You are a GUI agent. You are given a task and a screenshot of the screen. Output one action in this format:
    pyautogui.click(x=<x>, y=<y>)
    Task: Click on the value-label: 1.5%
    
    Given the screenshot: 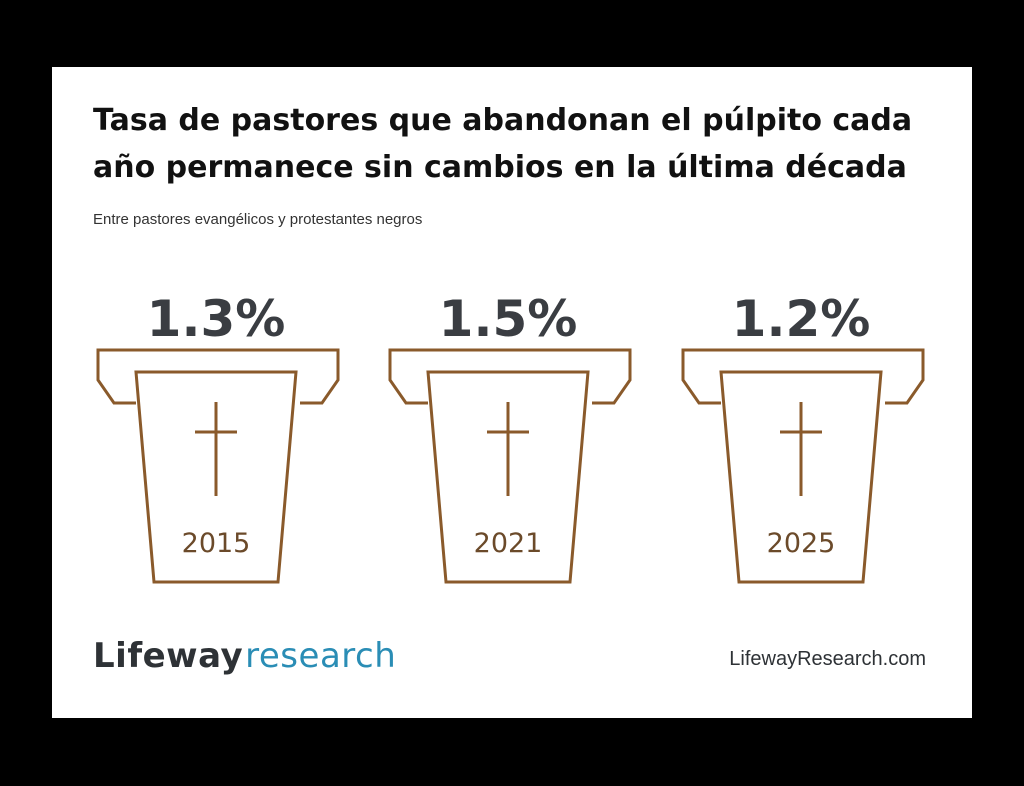 What is the action you would take?
    pyautogui.click(x=508, y=319)
    